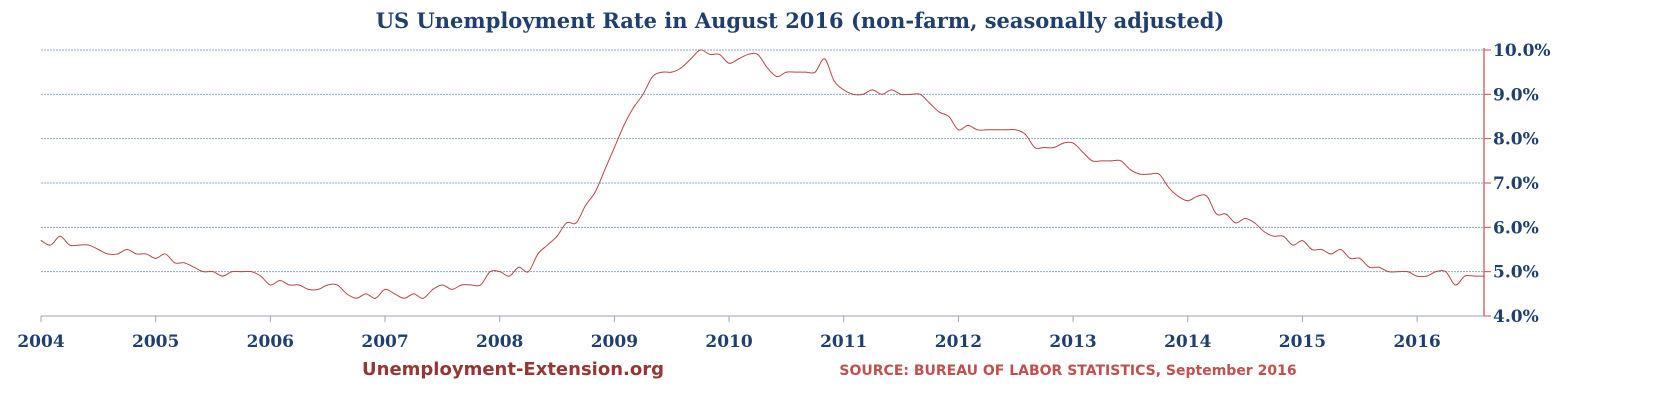  What do you see at coordinates (1302, 342) in the screenshot?
I see `x-tick-label: 2015` at bounding box center [1302, 342].